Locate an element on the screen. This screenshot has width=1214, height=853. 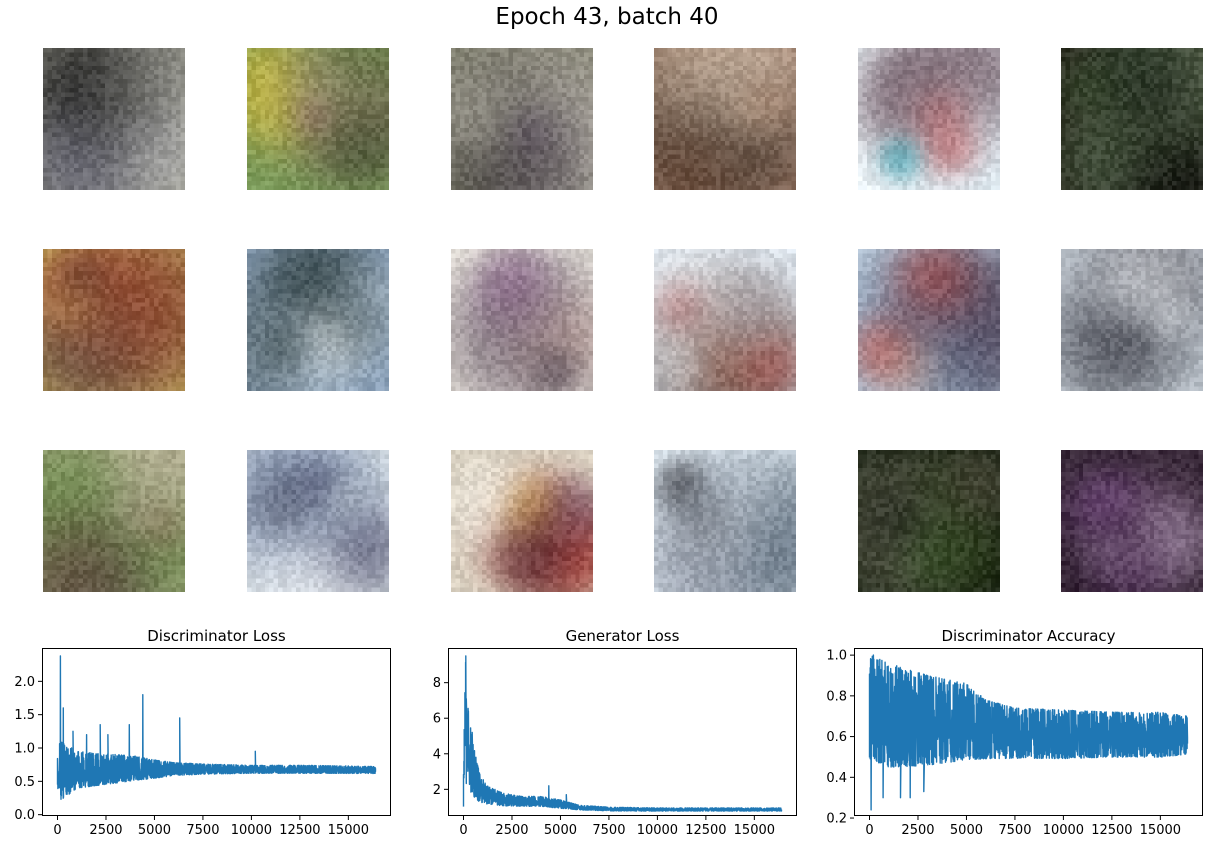
y-tick-label: 6 is located at coordinates (437, 719).